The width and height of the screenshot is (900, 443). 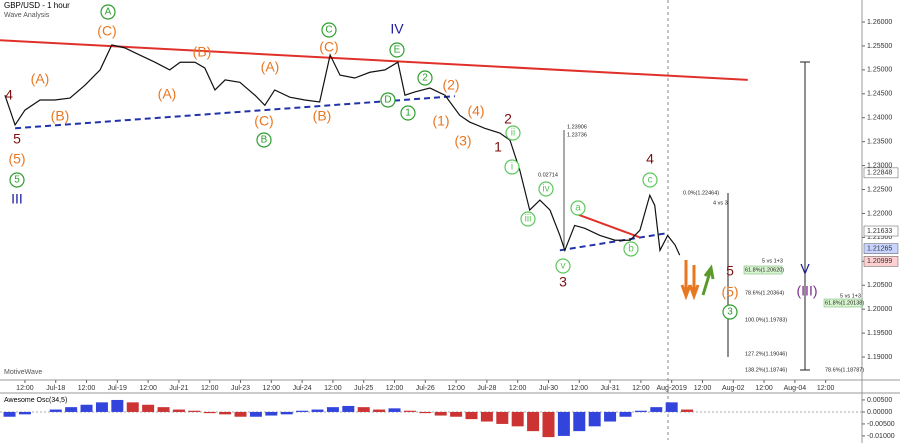 I want to click on price-tag-label: 1.21633, so click(x=879, y=231).